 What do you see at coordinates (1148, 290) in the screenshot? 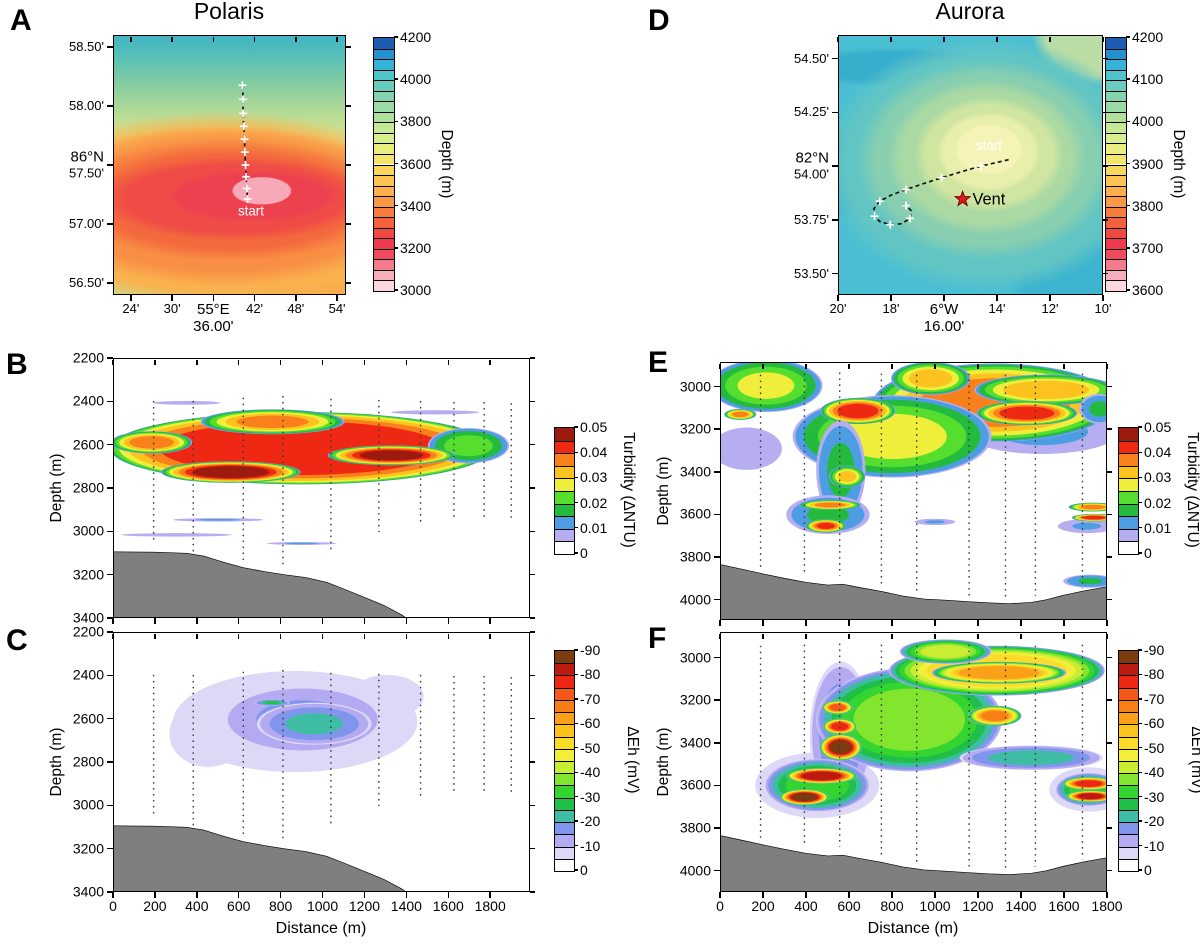
I see `colorbar-tick-label: 3600` at bounding box center [1148, 290].